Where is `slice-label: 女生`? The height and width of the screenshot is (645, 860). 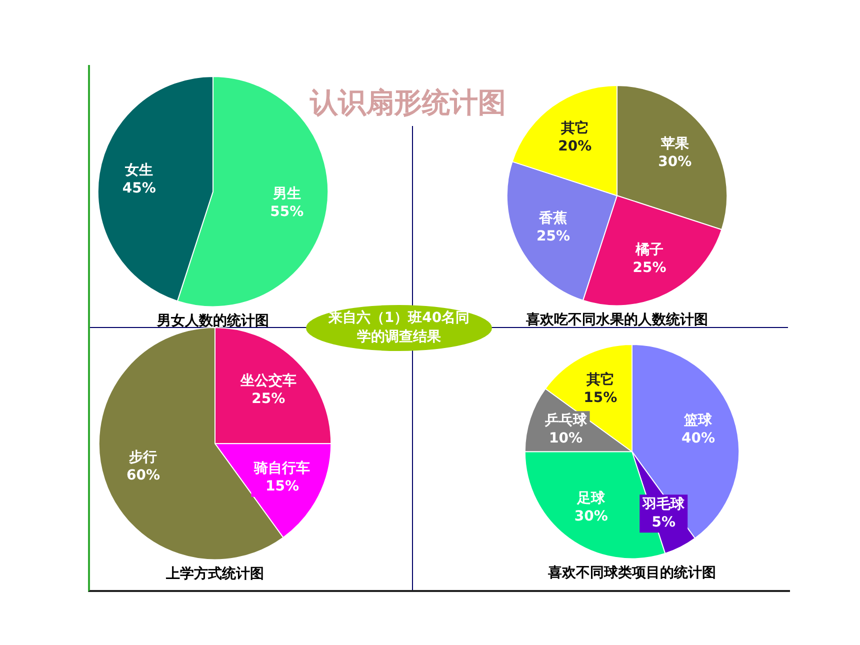
slice-label: 女生 is located at coordinates (139, 170).